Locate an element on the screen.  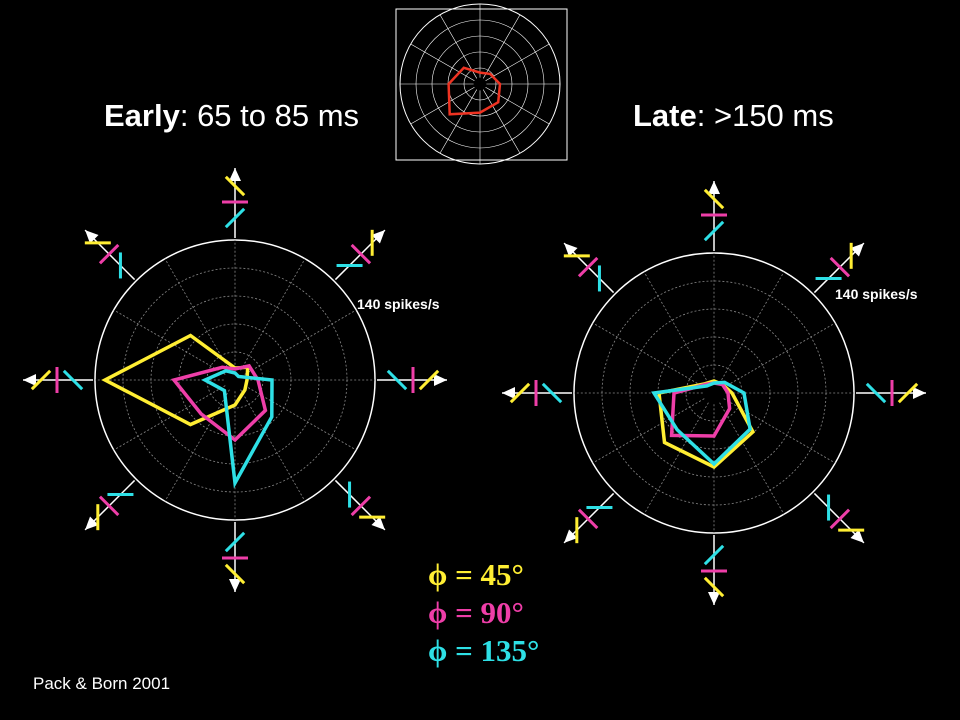
early-title: Early: 65 to 85 ms is located at coordinates (231, 116).